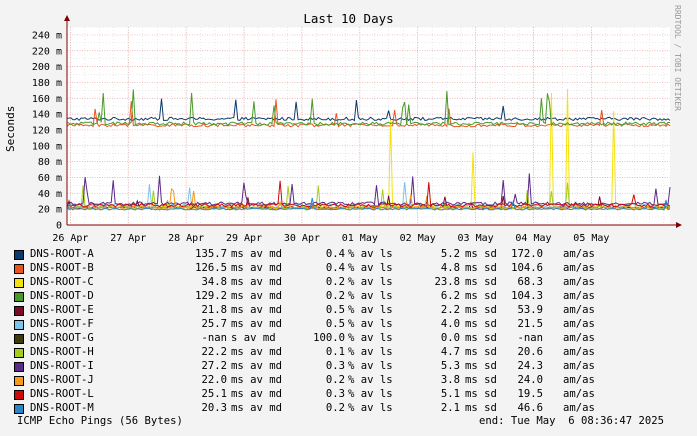 The height and width of the screenshot is (436, 697). I want to click on y-tick-label: 120 m, so click(47, 130).